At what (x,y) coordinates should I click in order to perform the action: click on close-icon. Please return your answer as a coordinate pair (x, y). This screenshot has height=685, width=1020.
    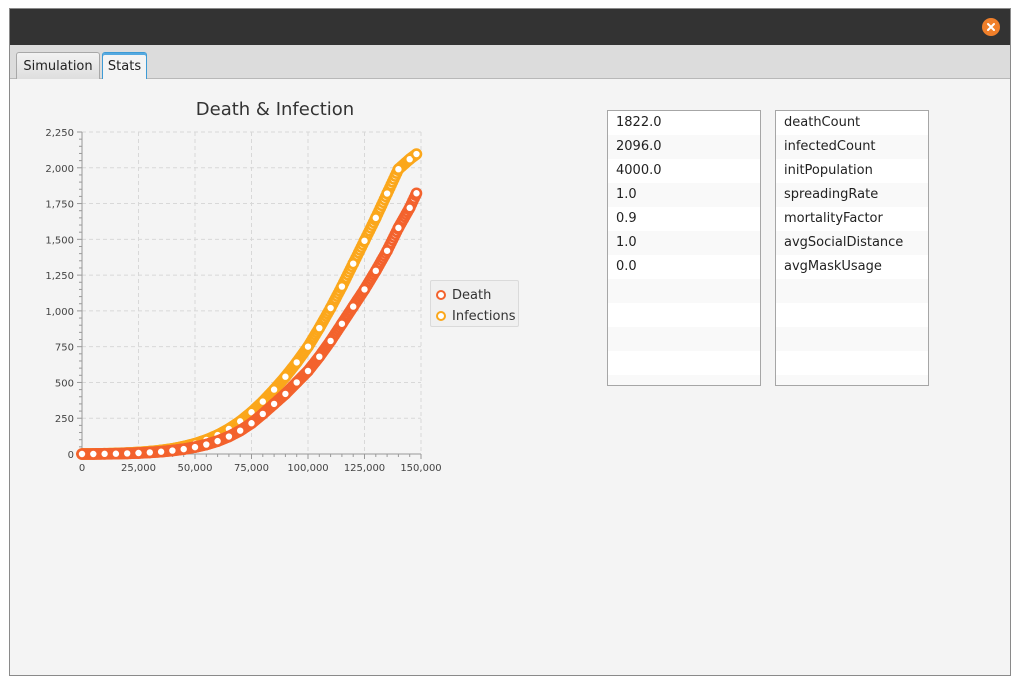
    Looking at the image, I should click on (991, 27).